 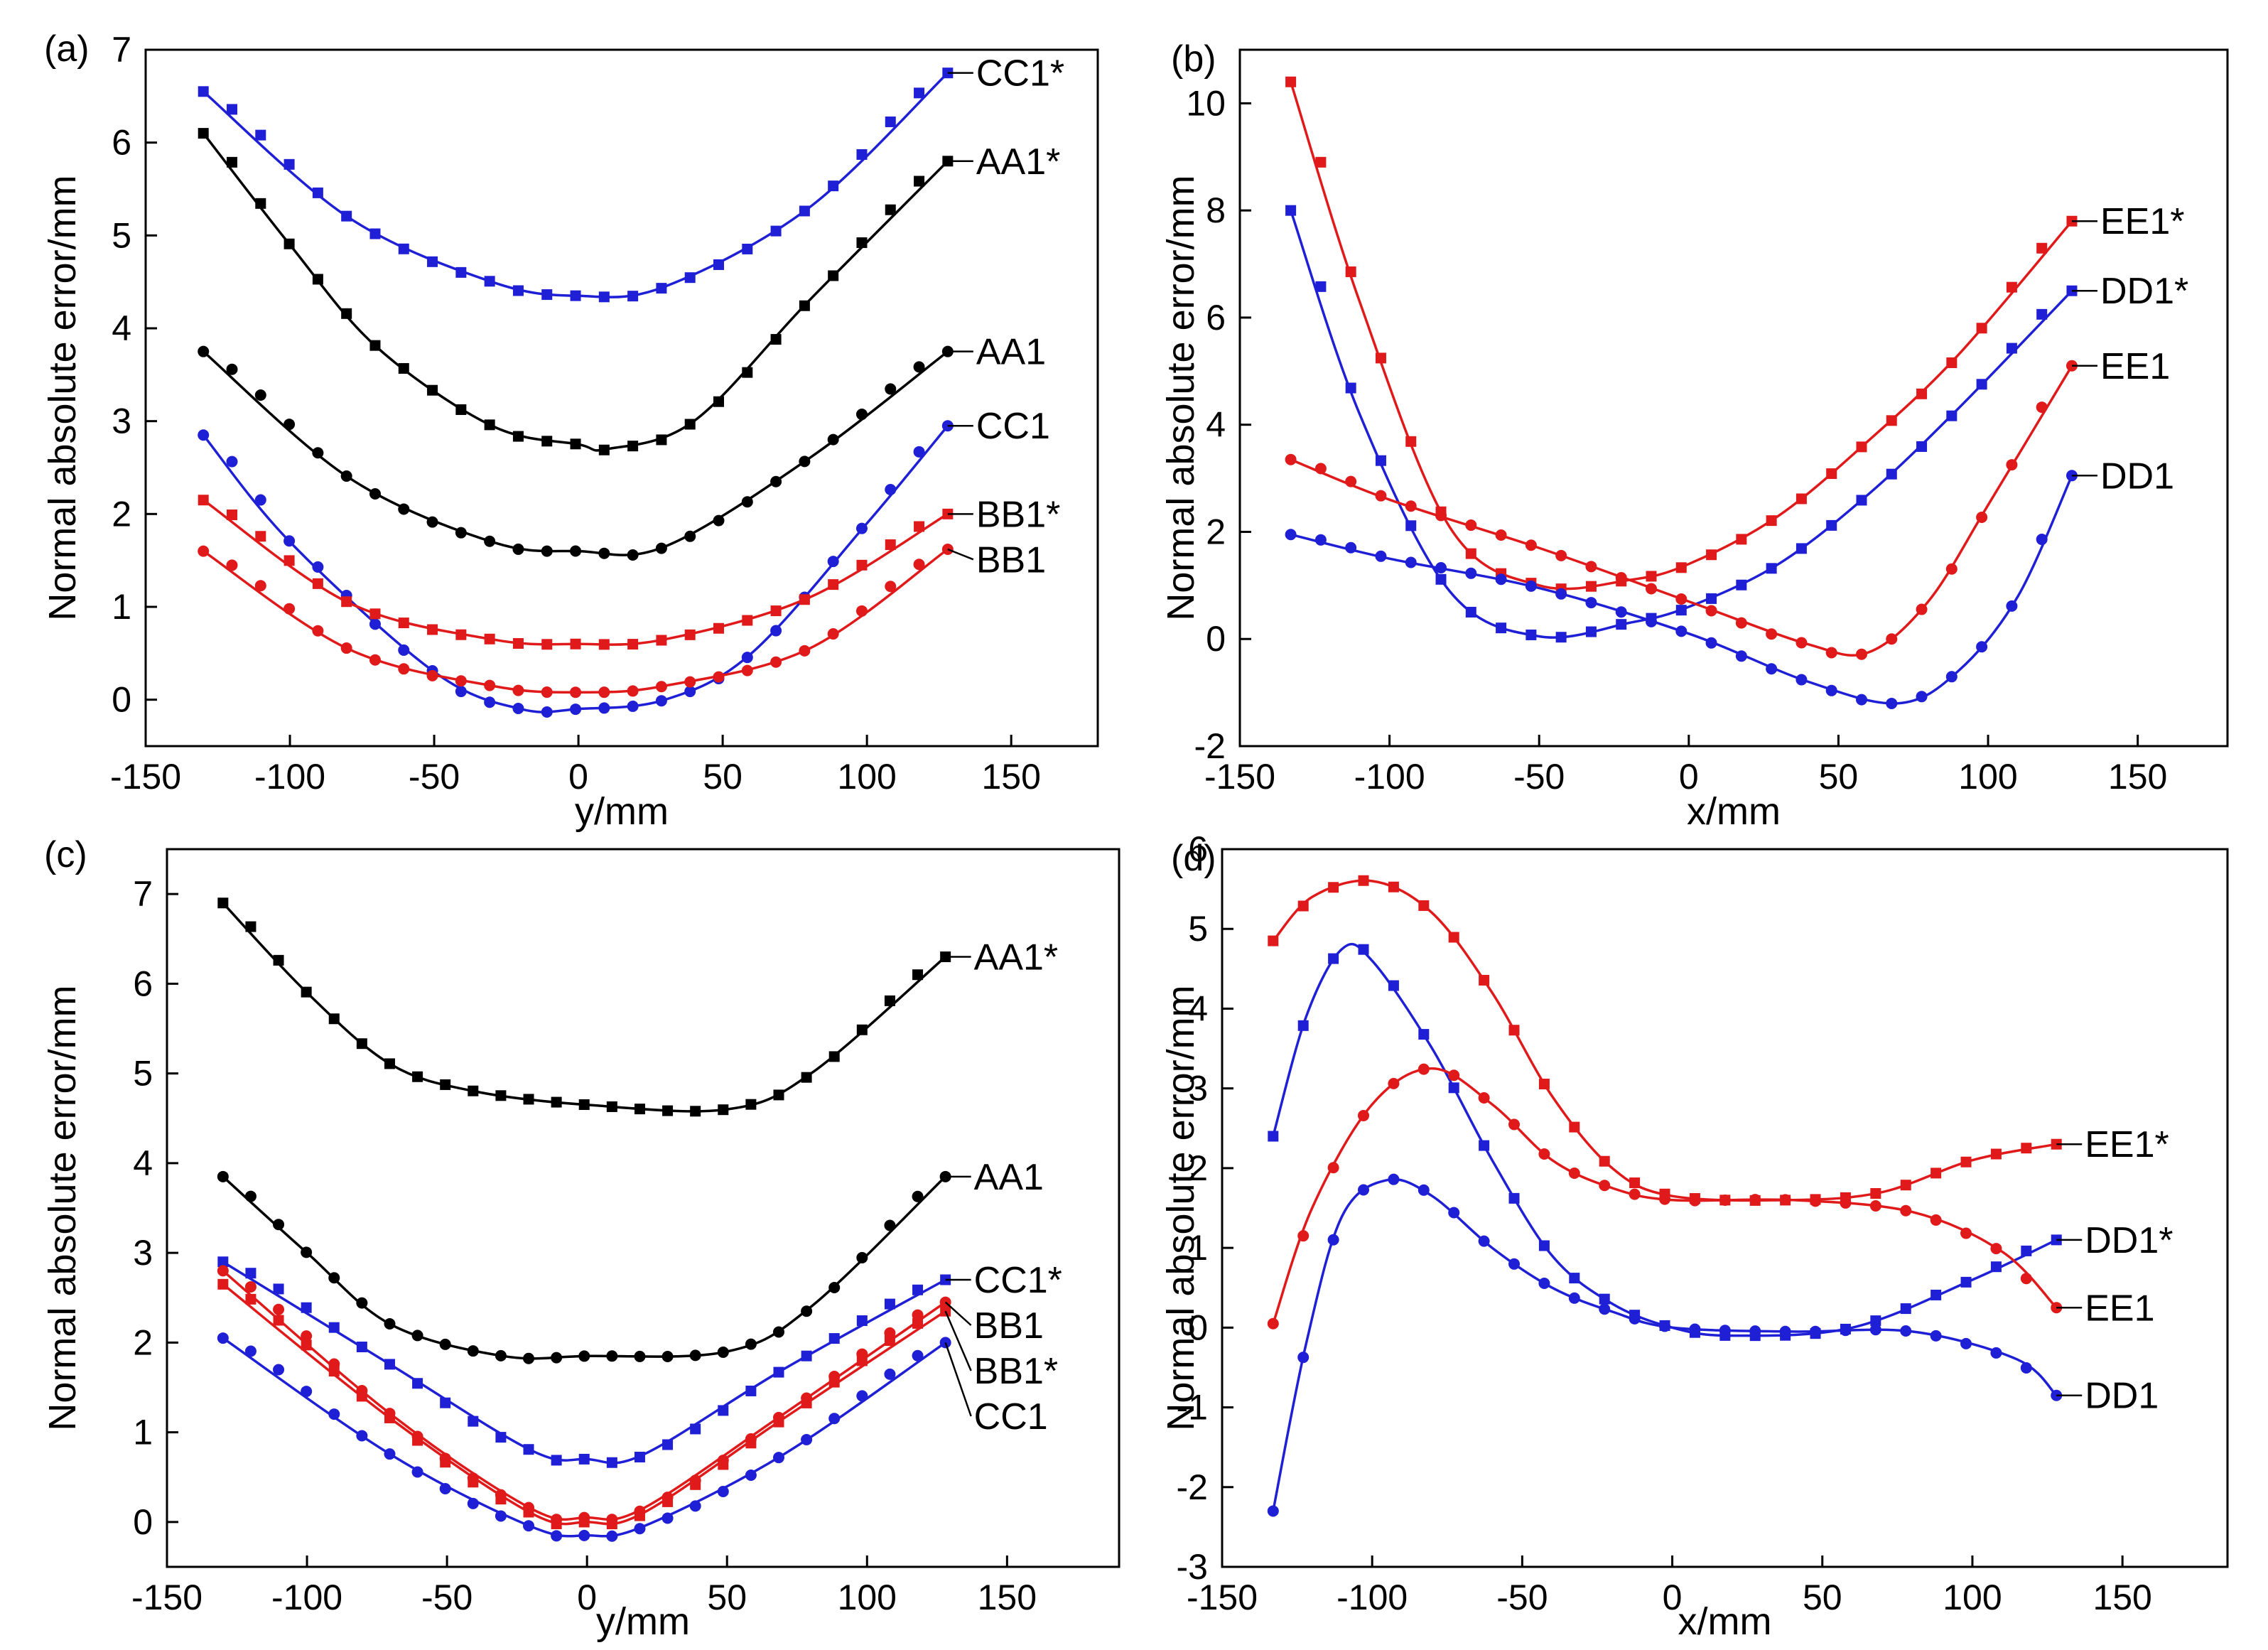 What do you see at coordinates (584, 1267) in the screenshot?
I see `series-aa1` at bounding box center [584, 1267].